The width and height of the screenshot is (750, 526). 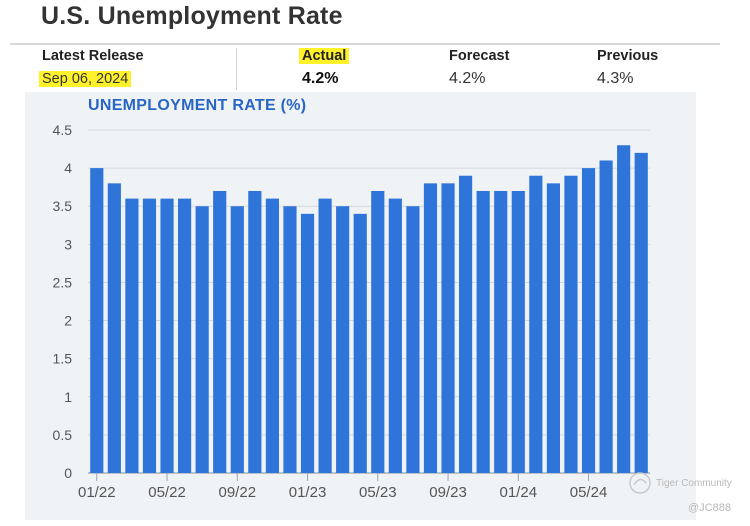 What do you see at coordinates (236, 69) in the screenshot?
I see `stats-divider` at bounding box center [236, 69].